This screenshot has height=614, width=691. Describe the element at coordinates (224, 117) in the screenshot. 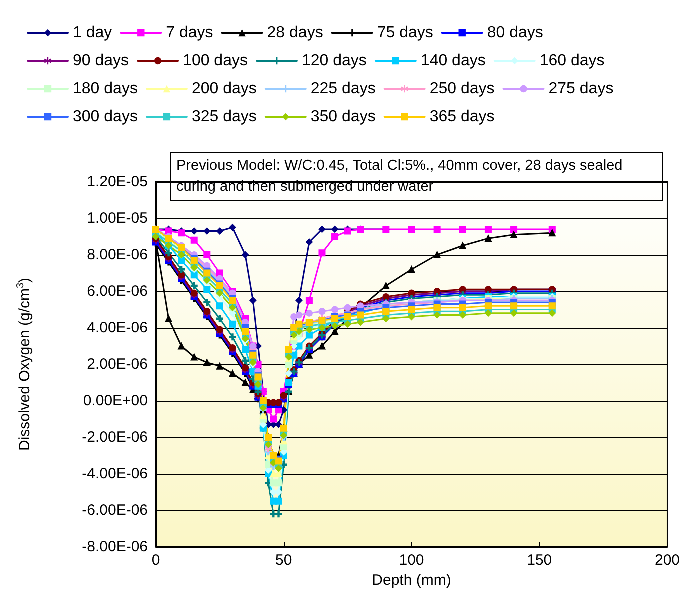

I see `legend-label: 325 days` at that location.